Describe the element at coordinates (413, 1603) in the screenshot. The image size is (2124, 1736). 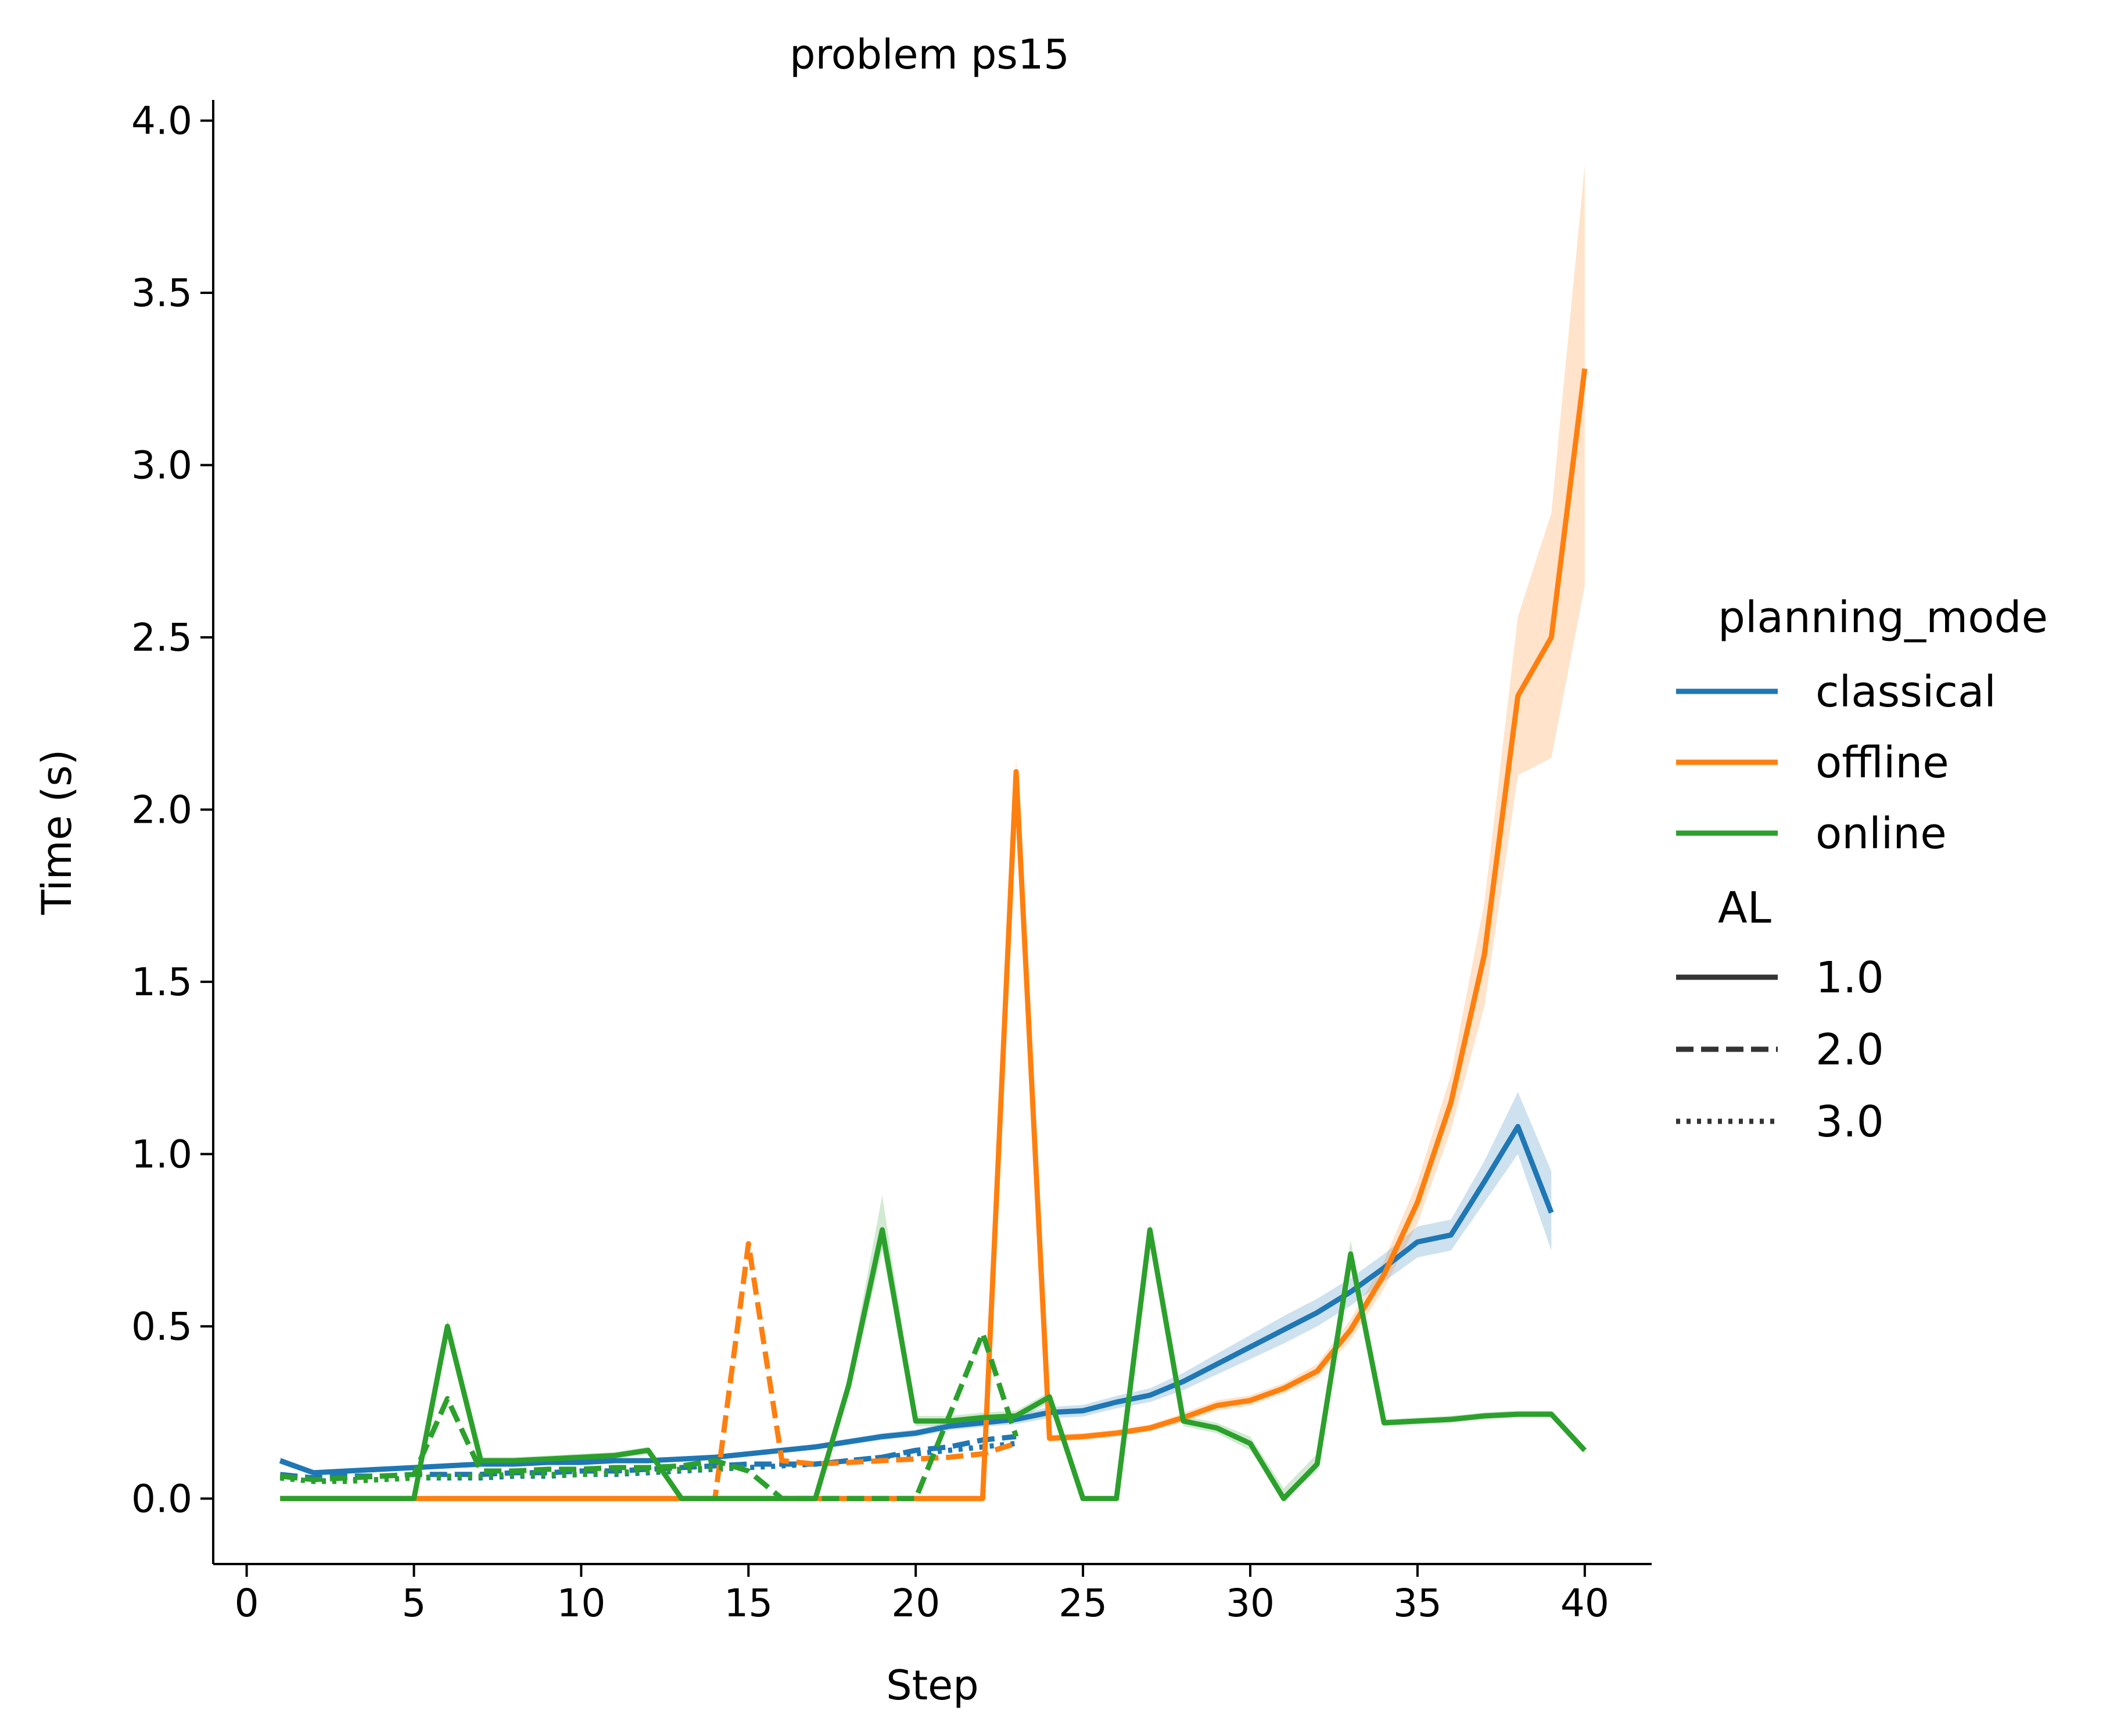
I see `x-tick-label: 5` at that location.